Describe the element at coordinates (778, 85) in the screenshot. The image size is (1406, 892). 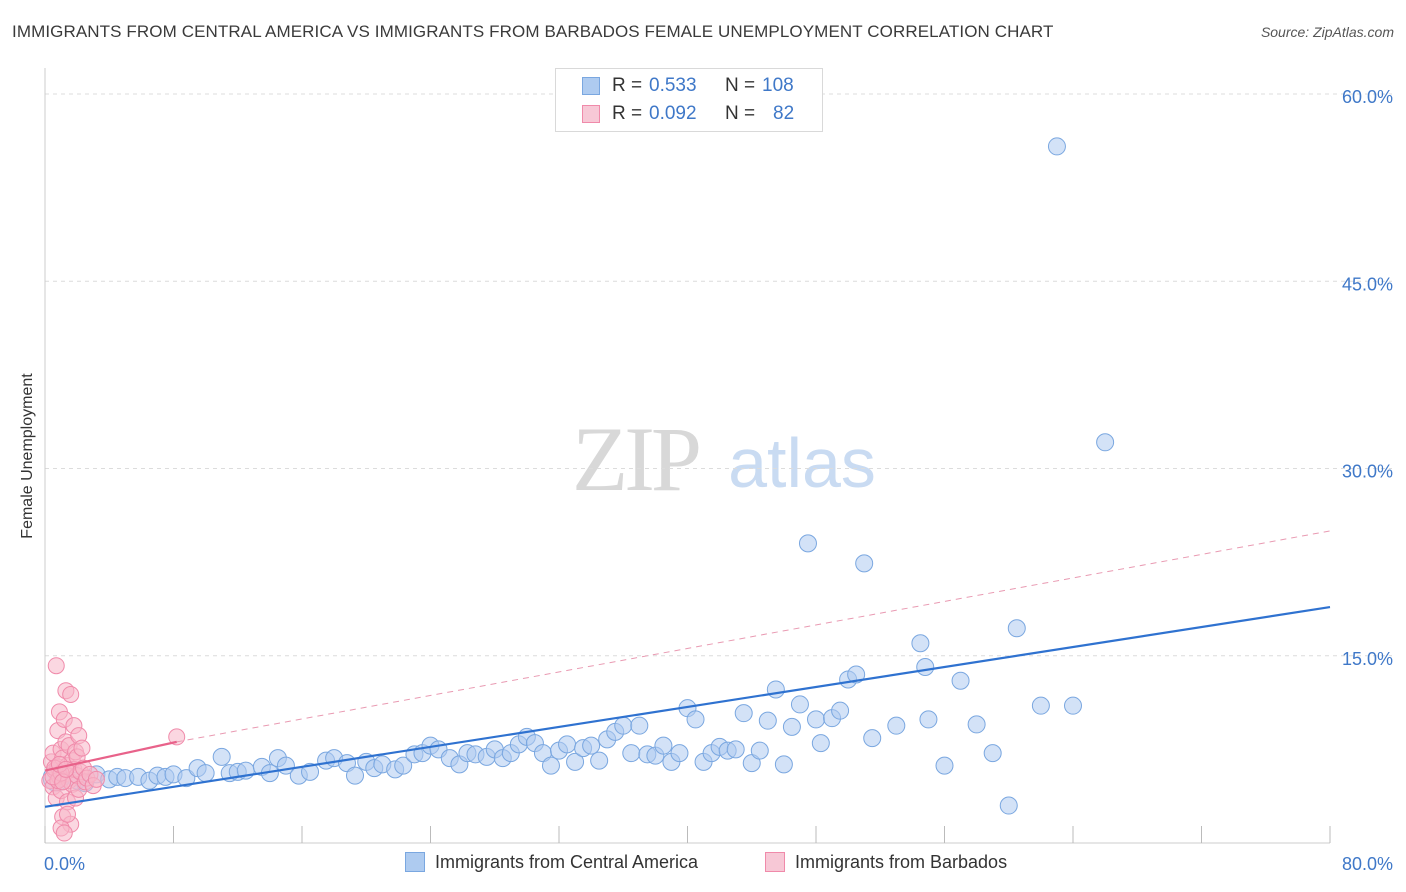
I see `legend-n-value: 108` at that location.